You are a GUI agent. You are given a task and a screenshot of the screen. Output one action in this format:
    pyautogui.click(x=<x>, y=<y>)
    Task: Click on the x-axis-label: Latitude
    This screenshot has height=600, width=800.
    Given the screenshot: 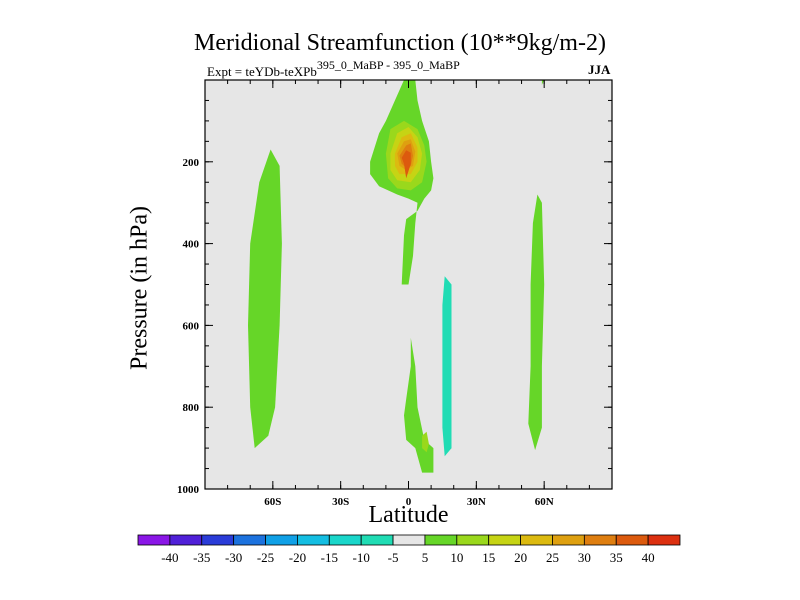 What is the action you would take?
    pyautogui.click(x=408, y=515)
    